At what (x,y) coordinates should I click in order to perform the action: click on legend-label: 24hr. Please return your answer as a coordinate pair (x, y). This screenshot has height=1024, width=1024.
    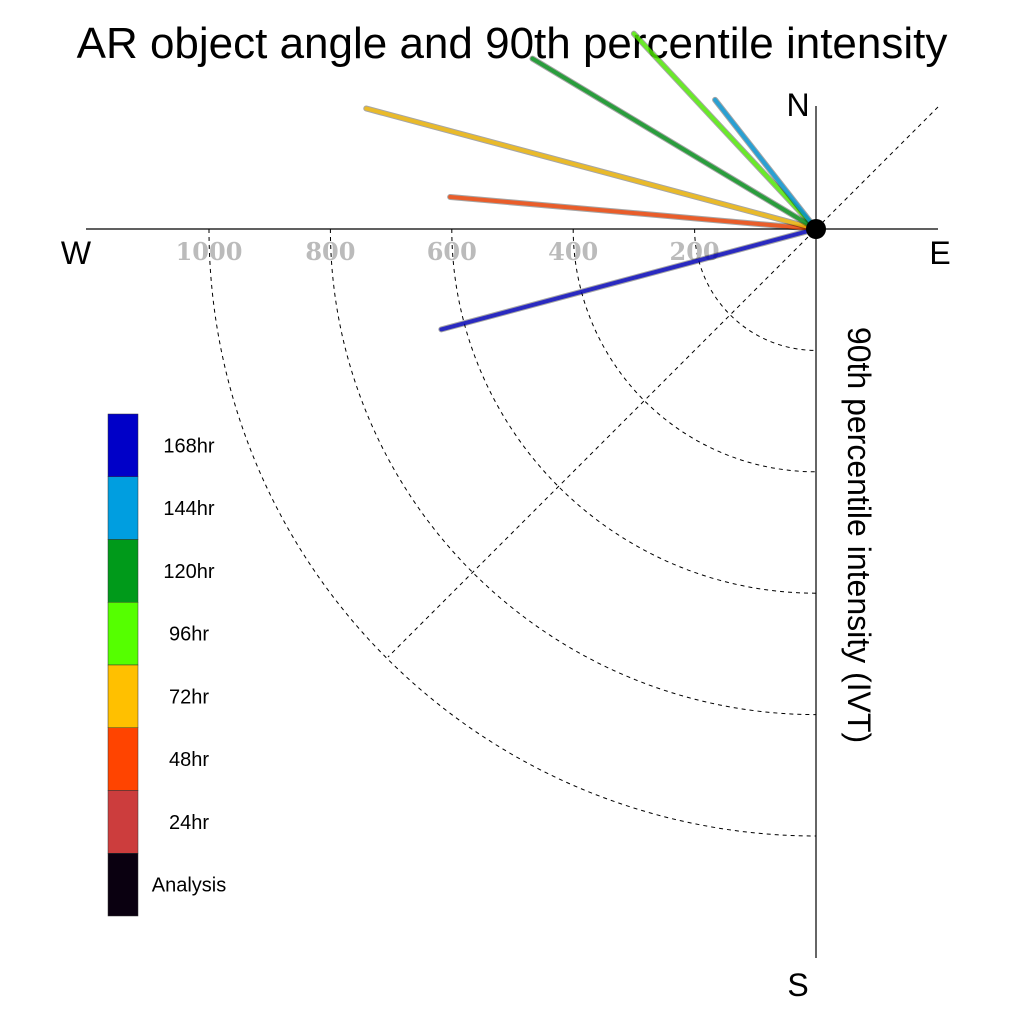
    Looking at the image, I should click on (189, 823).